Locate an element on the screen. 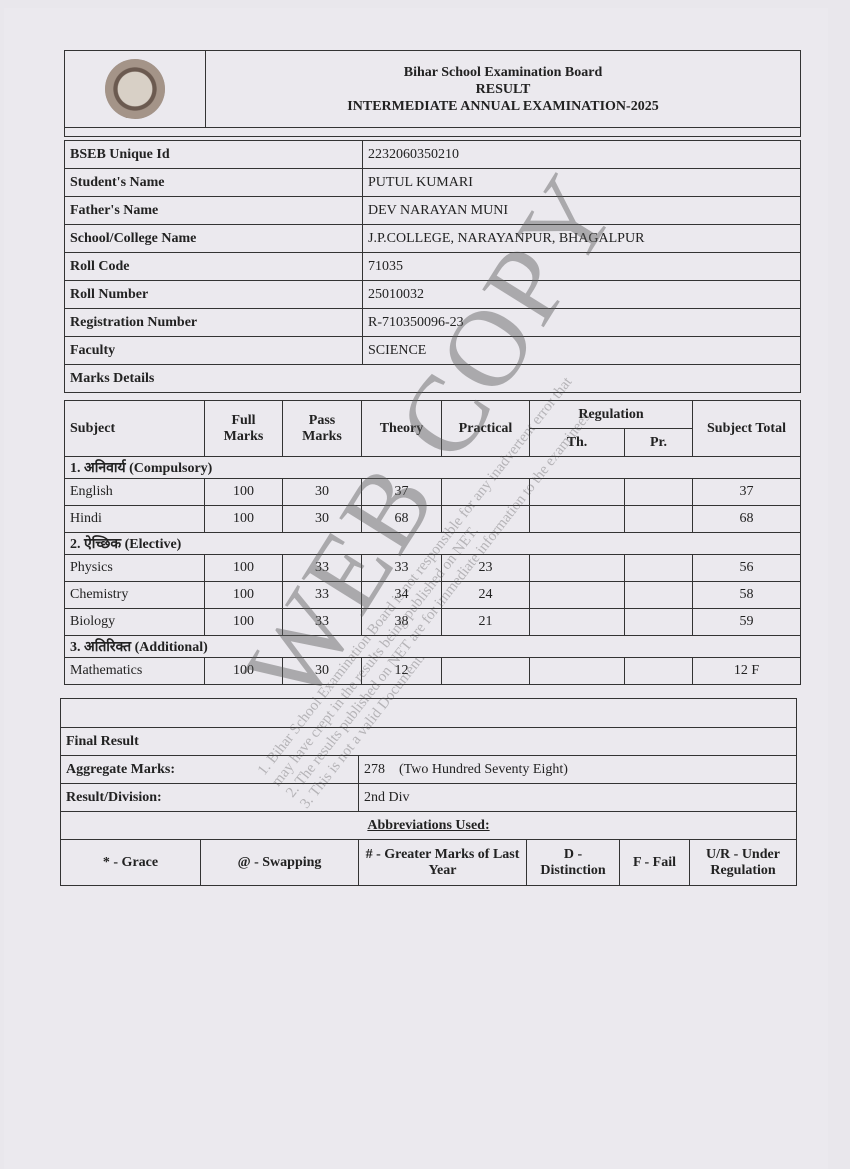  info-row: BSEB Unique Id 2232060350210 is located at coordinates (432, 154).